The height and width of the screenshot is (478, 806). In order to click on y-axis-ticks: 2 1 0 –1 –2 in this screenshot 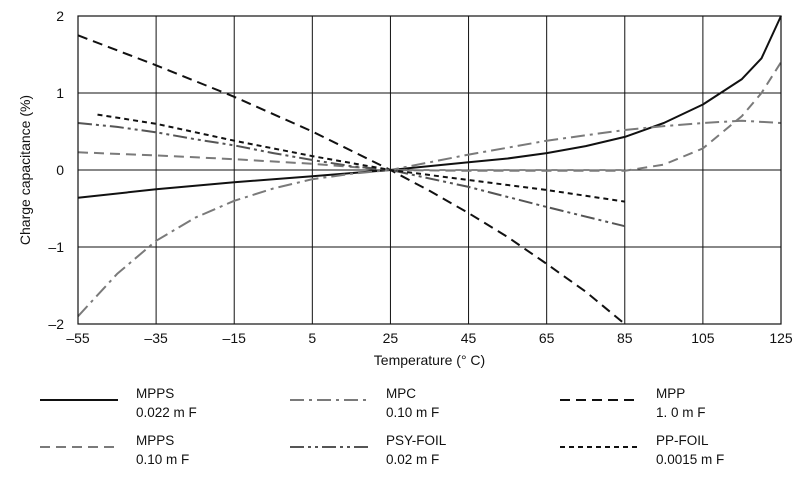, I will do `click(56, 170)`.